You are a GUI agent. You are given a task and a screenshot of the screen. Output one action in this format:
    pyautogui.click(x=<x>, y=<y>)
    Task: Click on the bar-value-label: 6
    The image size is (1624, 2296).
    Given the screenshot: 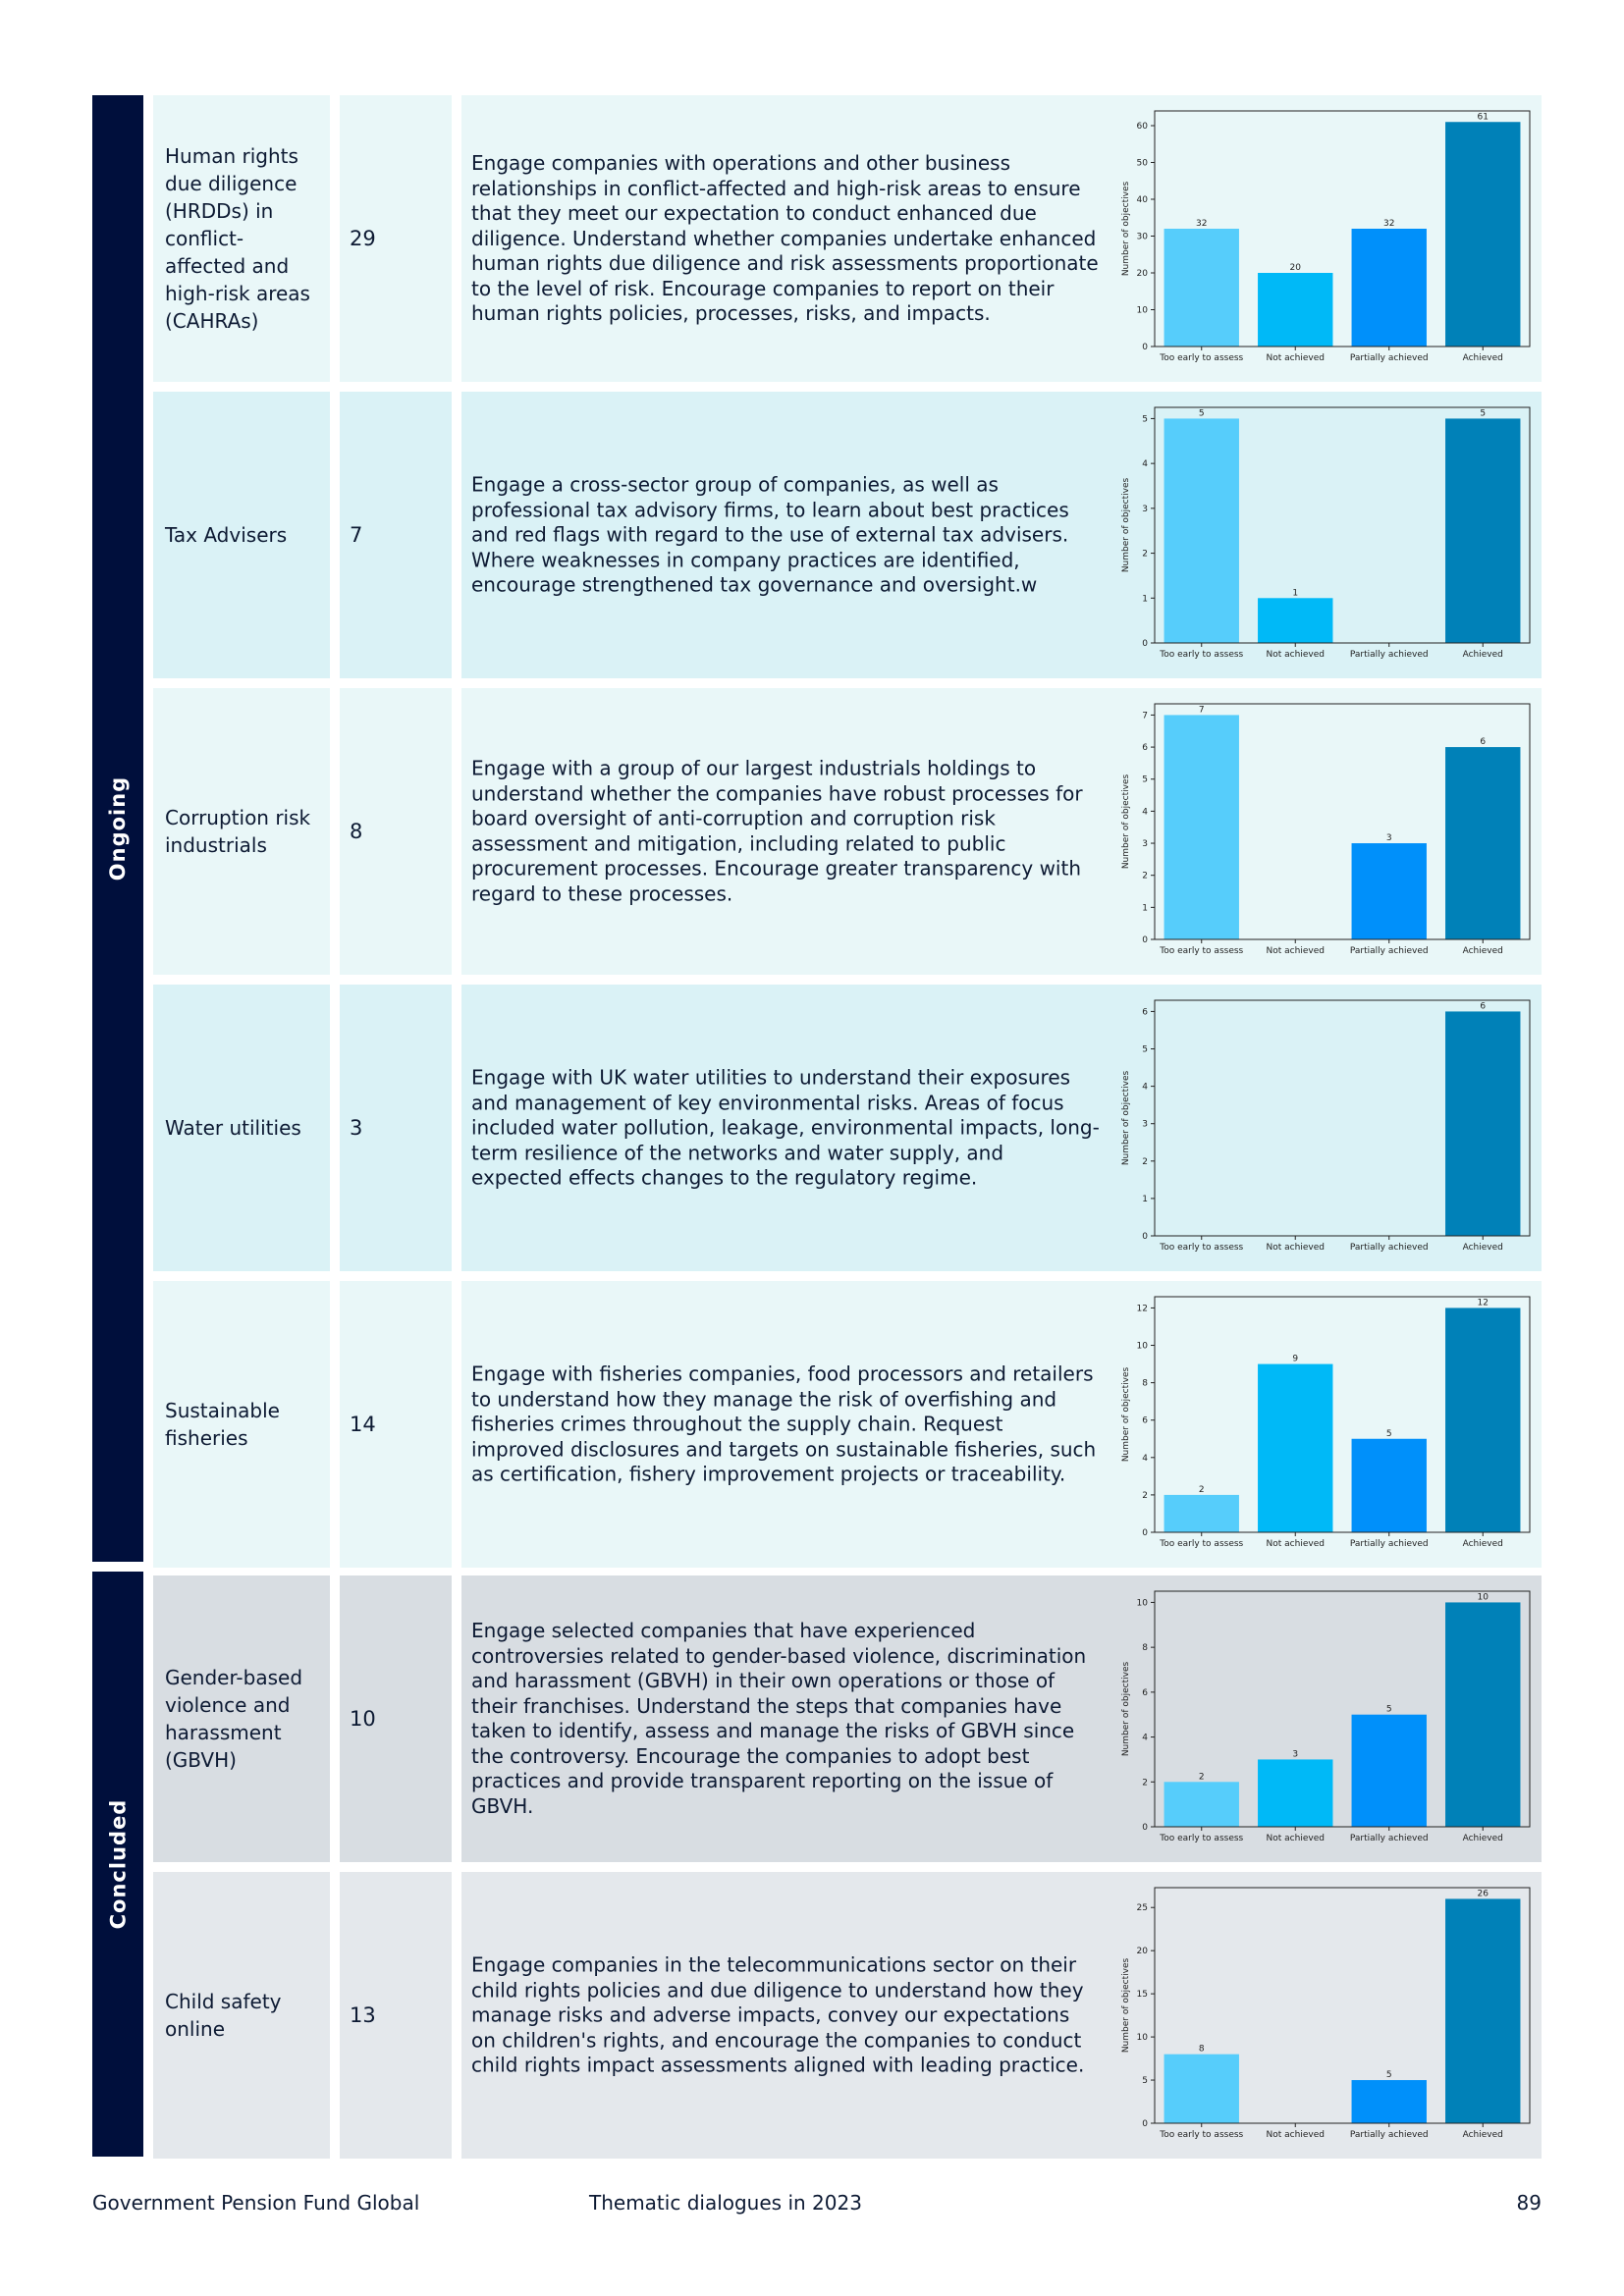 What is the action you would take?
    pyautogui.click(x=1483, y=742)
    